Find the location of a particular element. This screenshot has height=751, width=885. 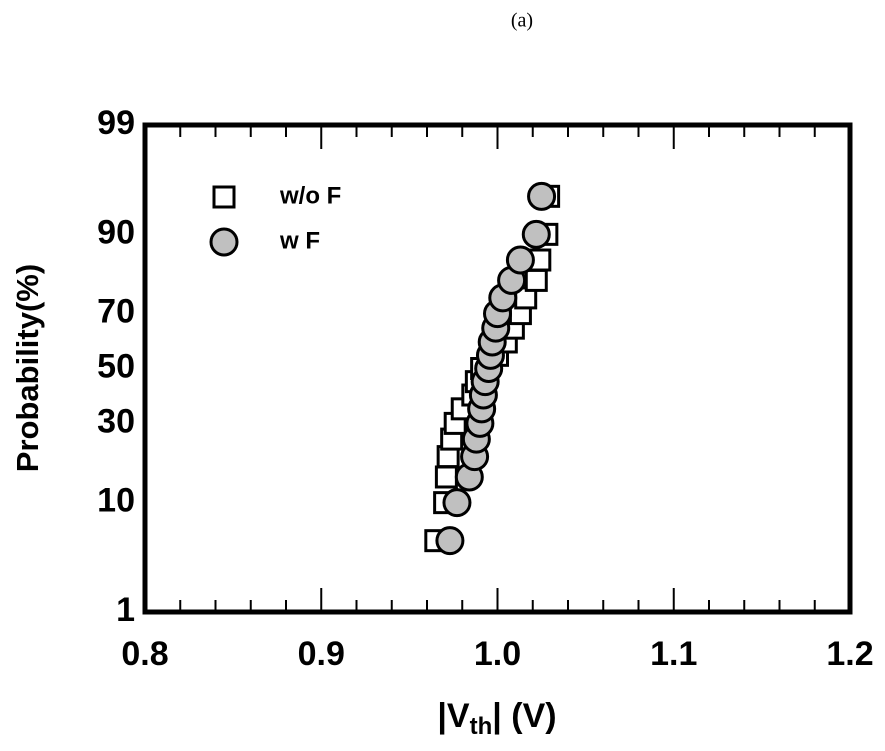

x-tick-label: 1.2 is located at coordinates (849, 654).